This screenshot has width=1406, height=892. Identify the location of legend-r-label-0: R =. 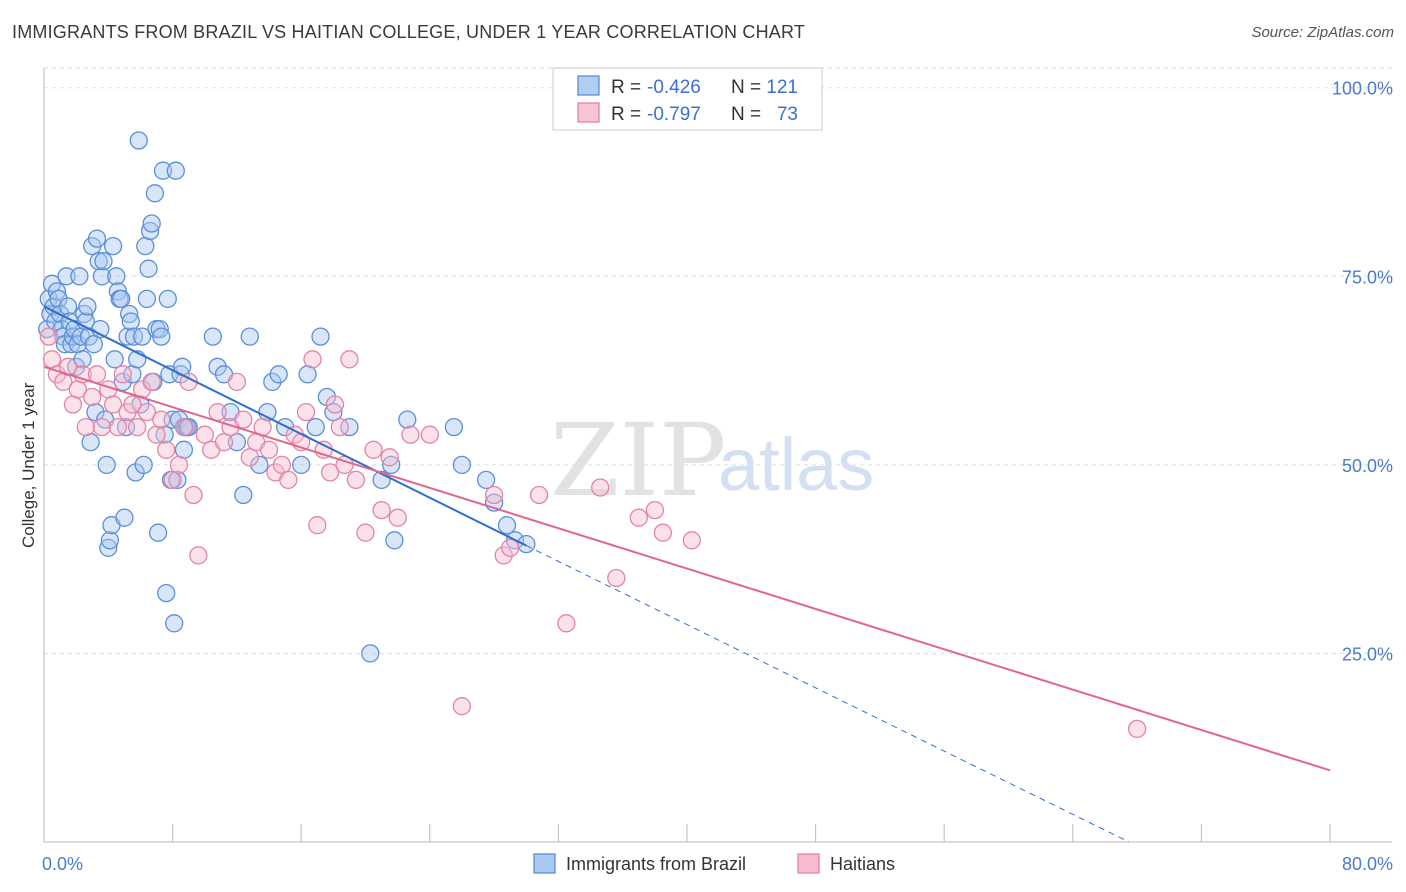
(626, 87).